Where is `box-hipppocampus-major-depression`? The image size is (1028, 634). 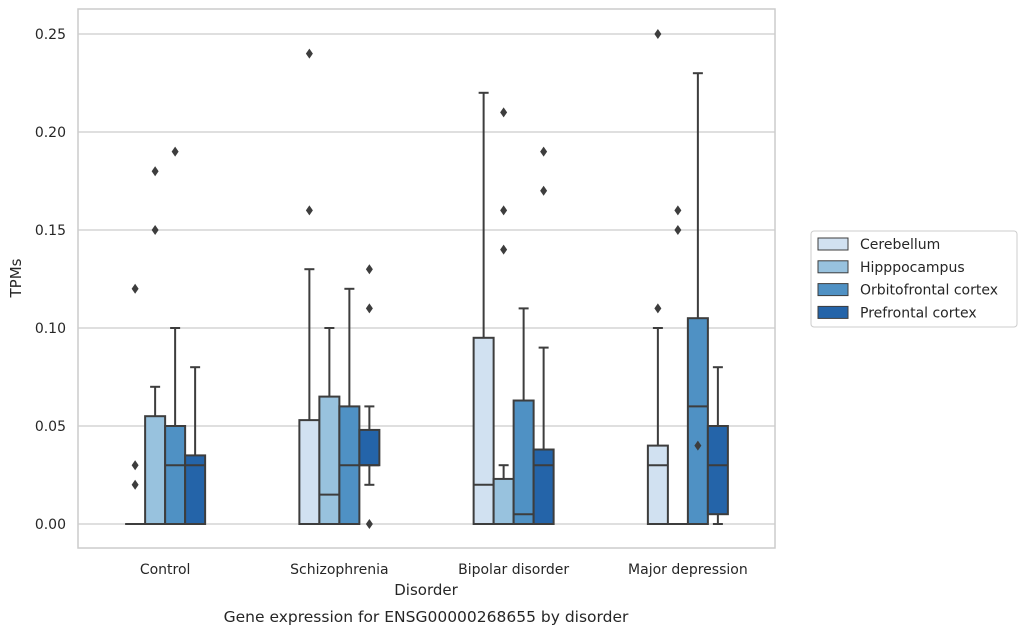 box-hipppocampus-major-depression is located at coordinates (677, 365).